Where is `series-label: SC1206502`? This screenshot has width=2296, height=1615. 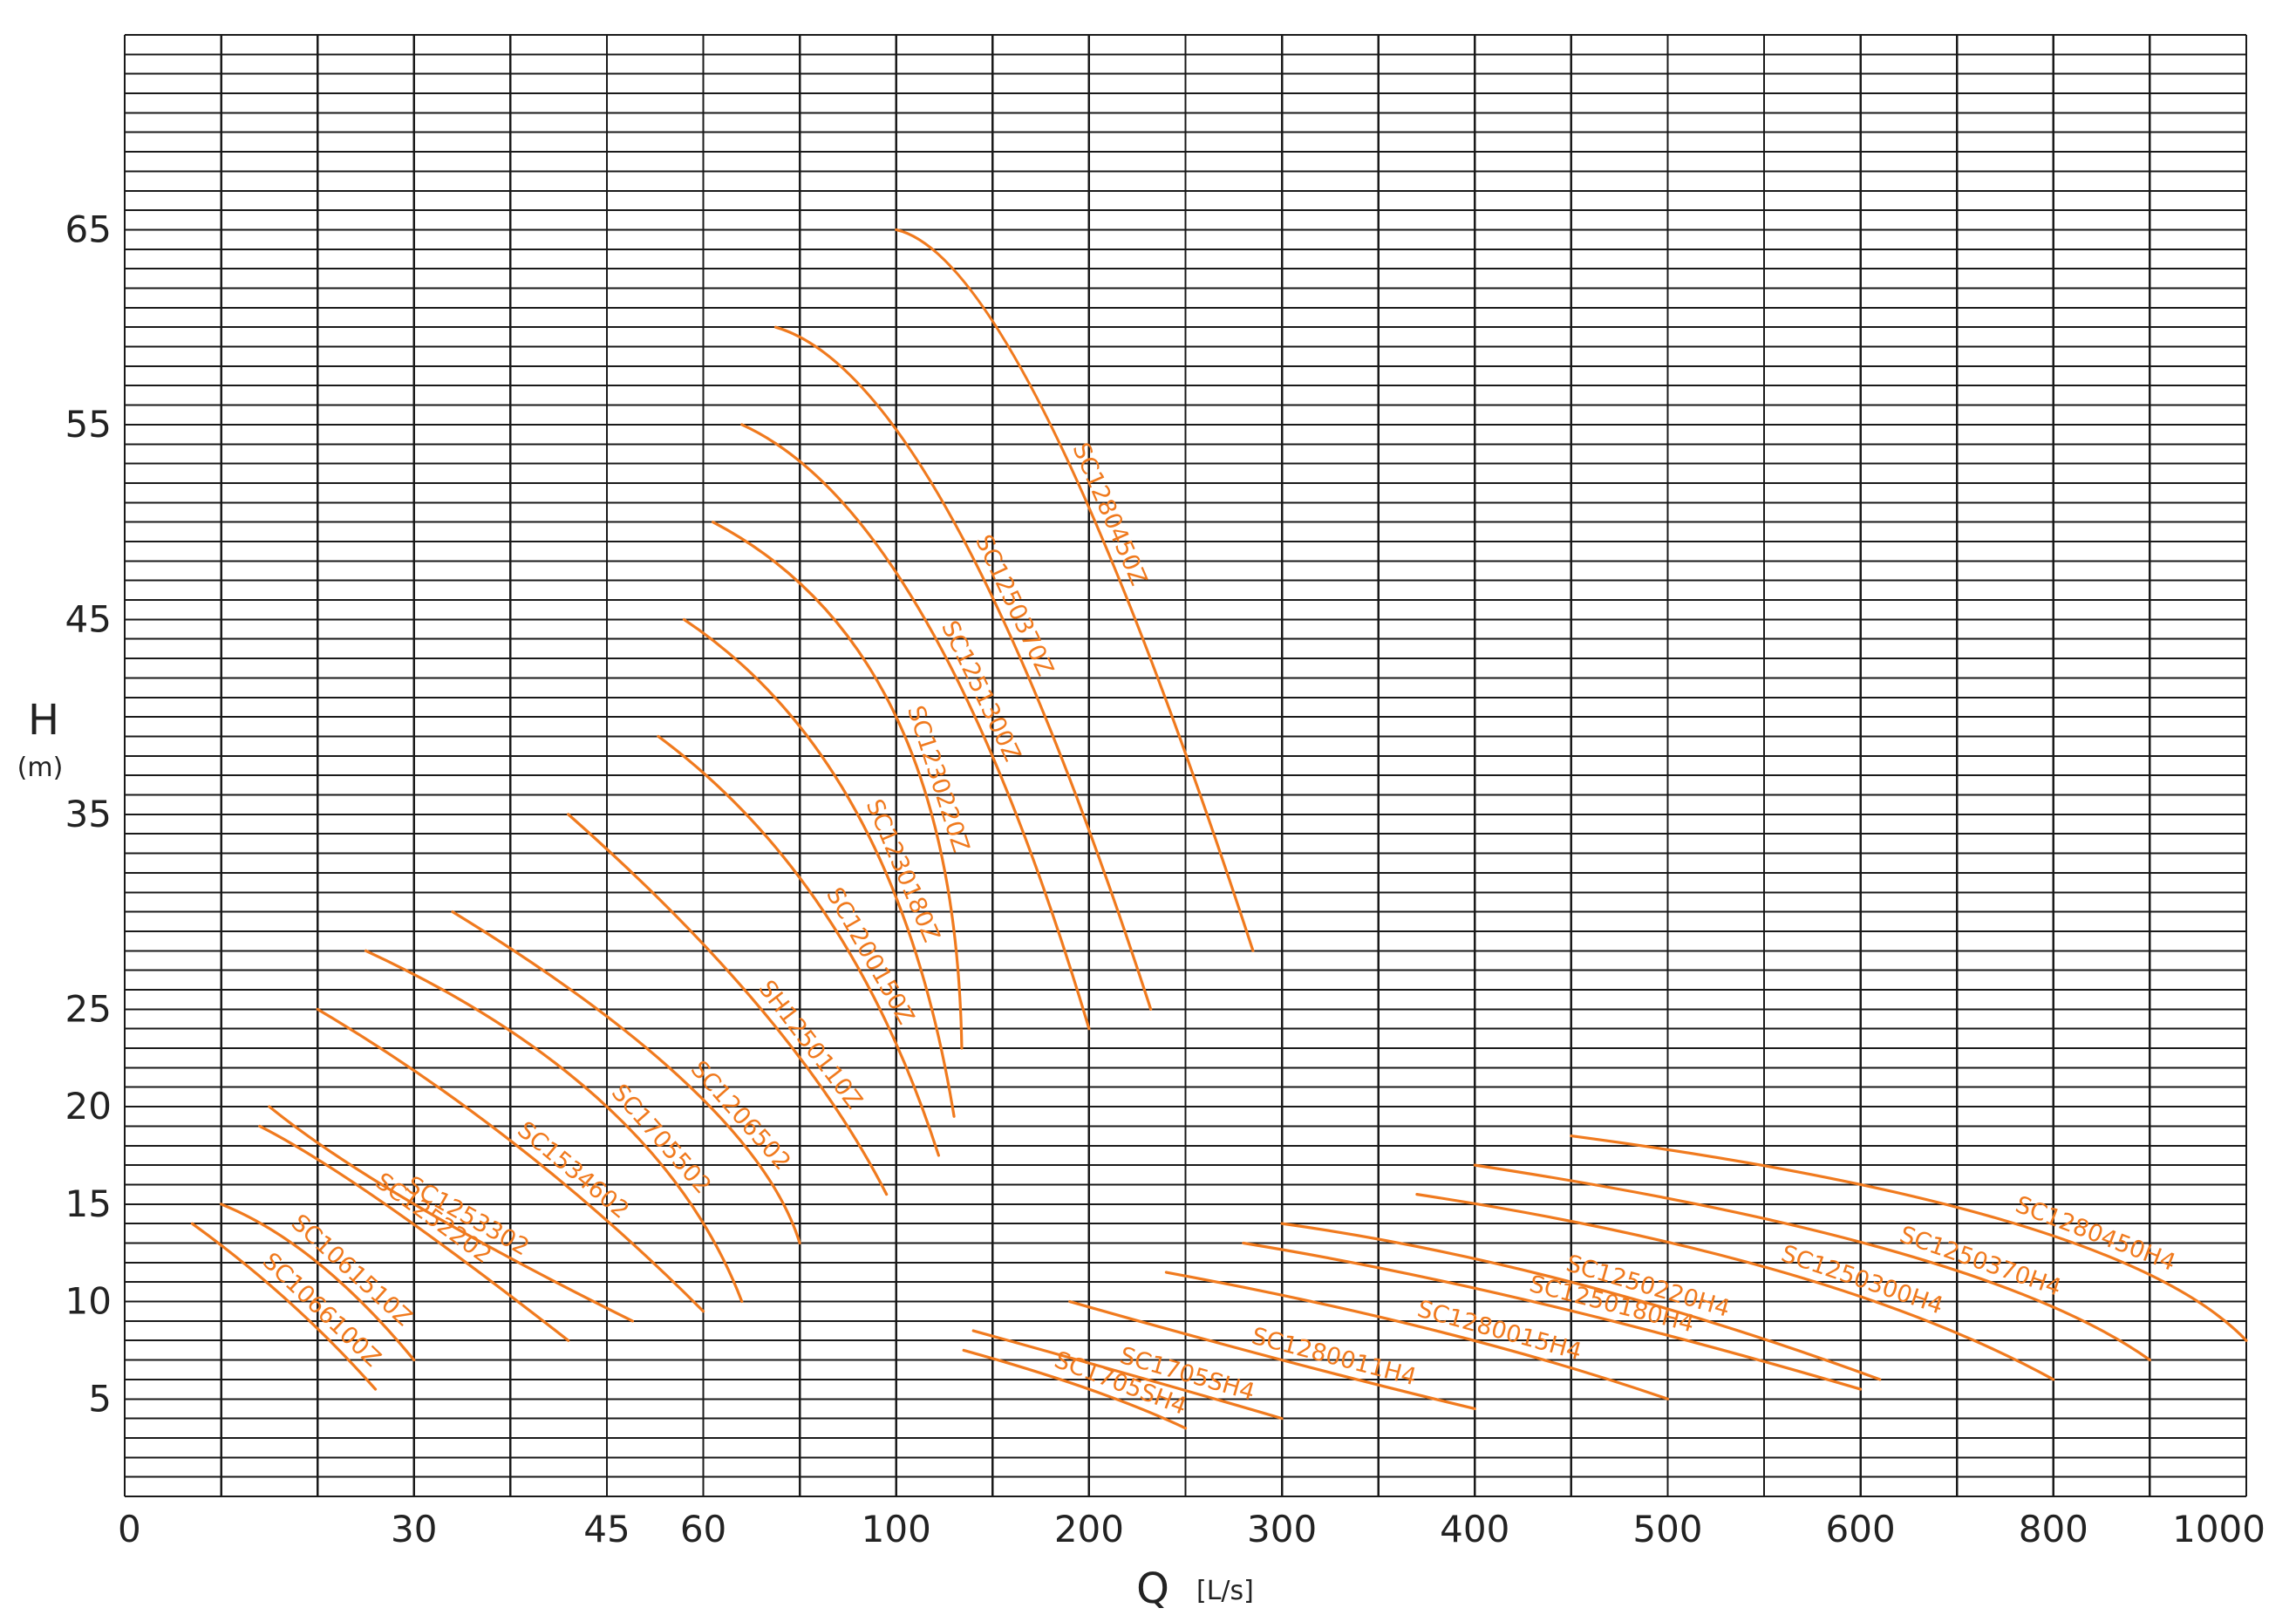
series-label: SC1206502 is located at coordinates (740, 1115).